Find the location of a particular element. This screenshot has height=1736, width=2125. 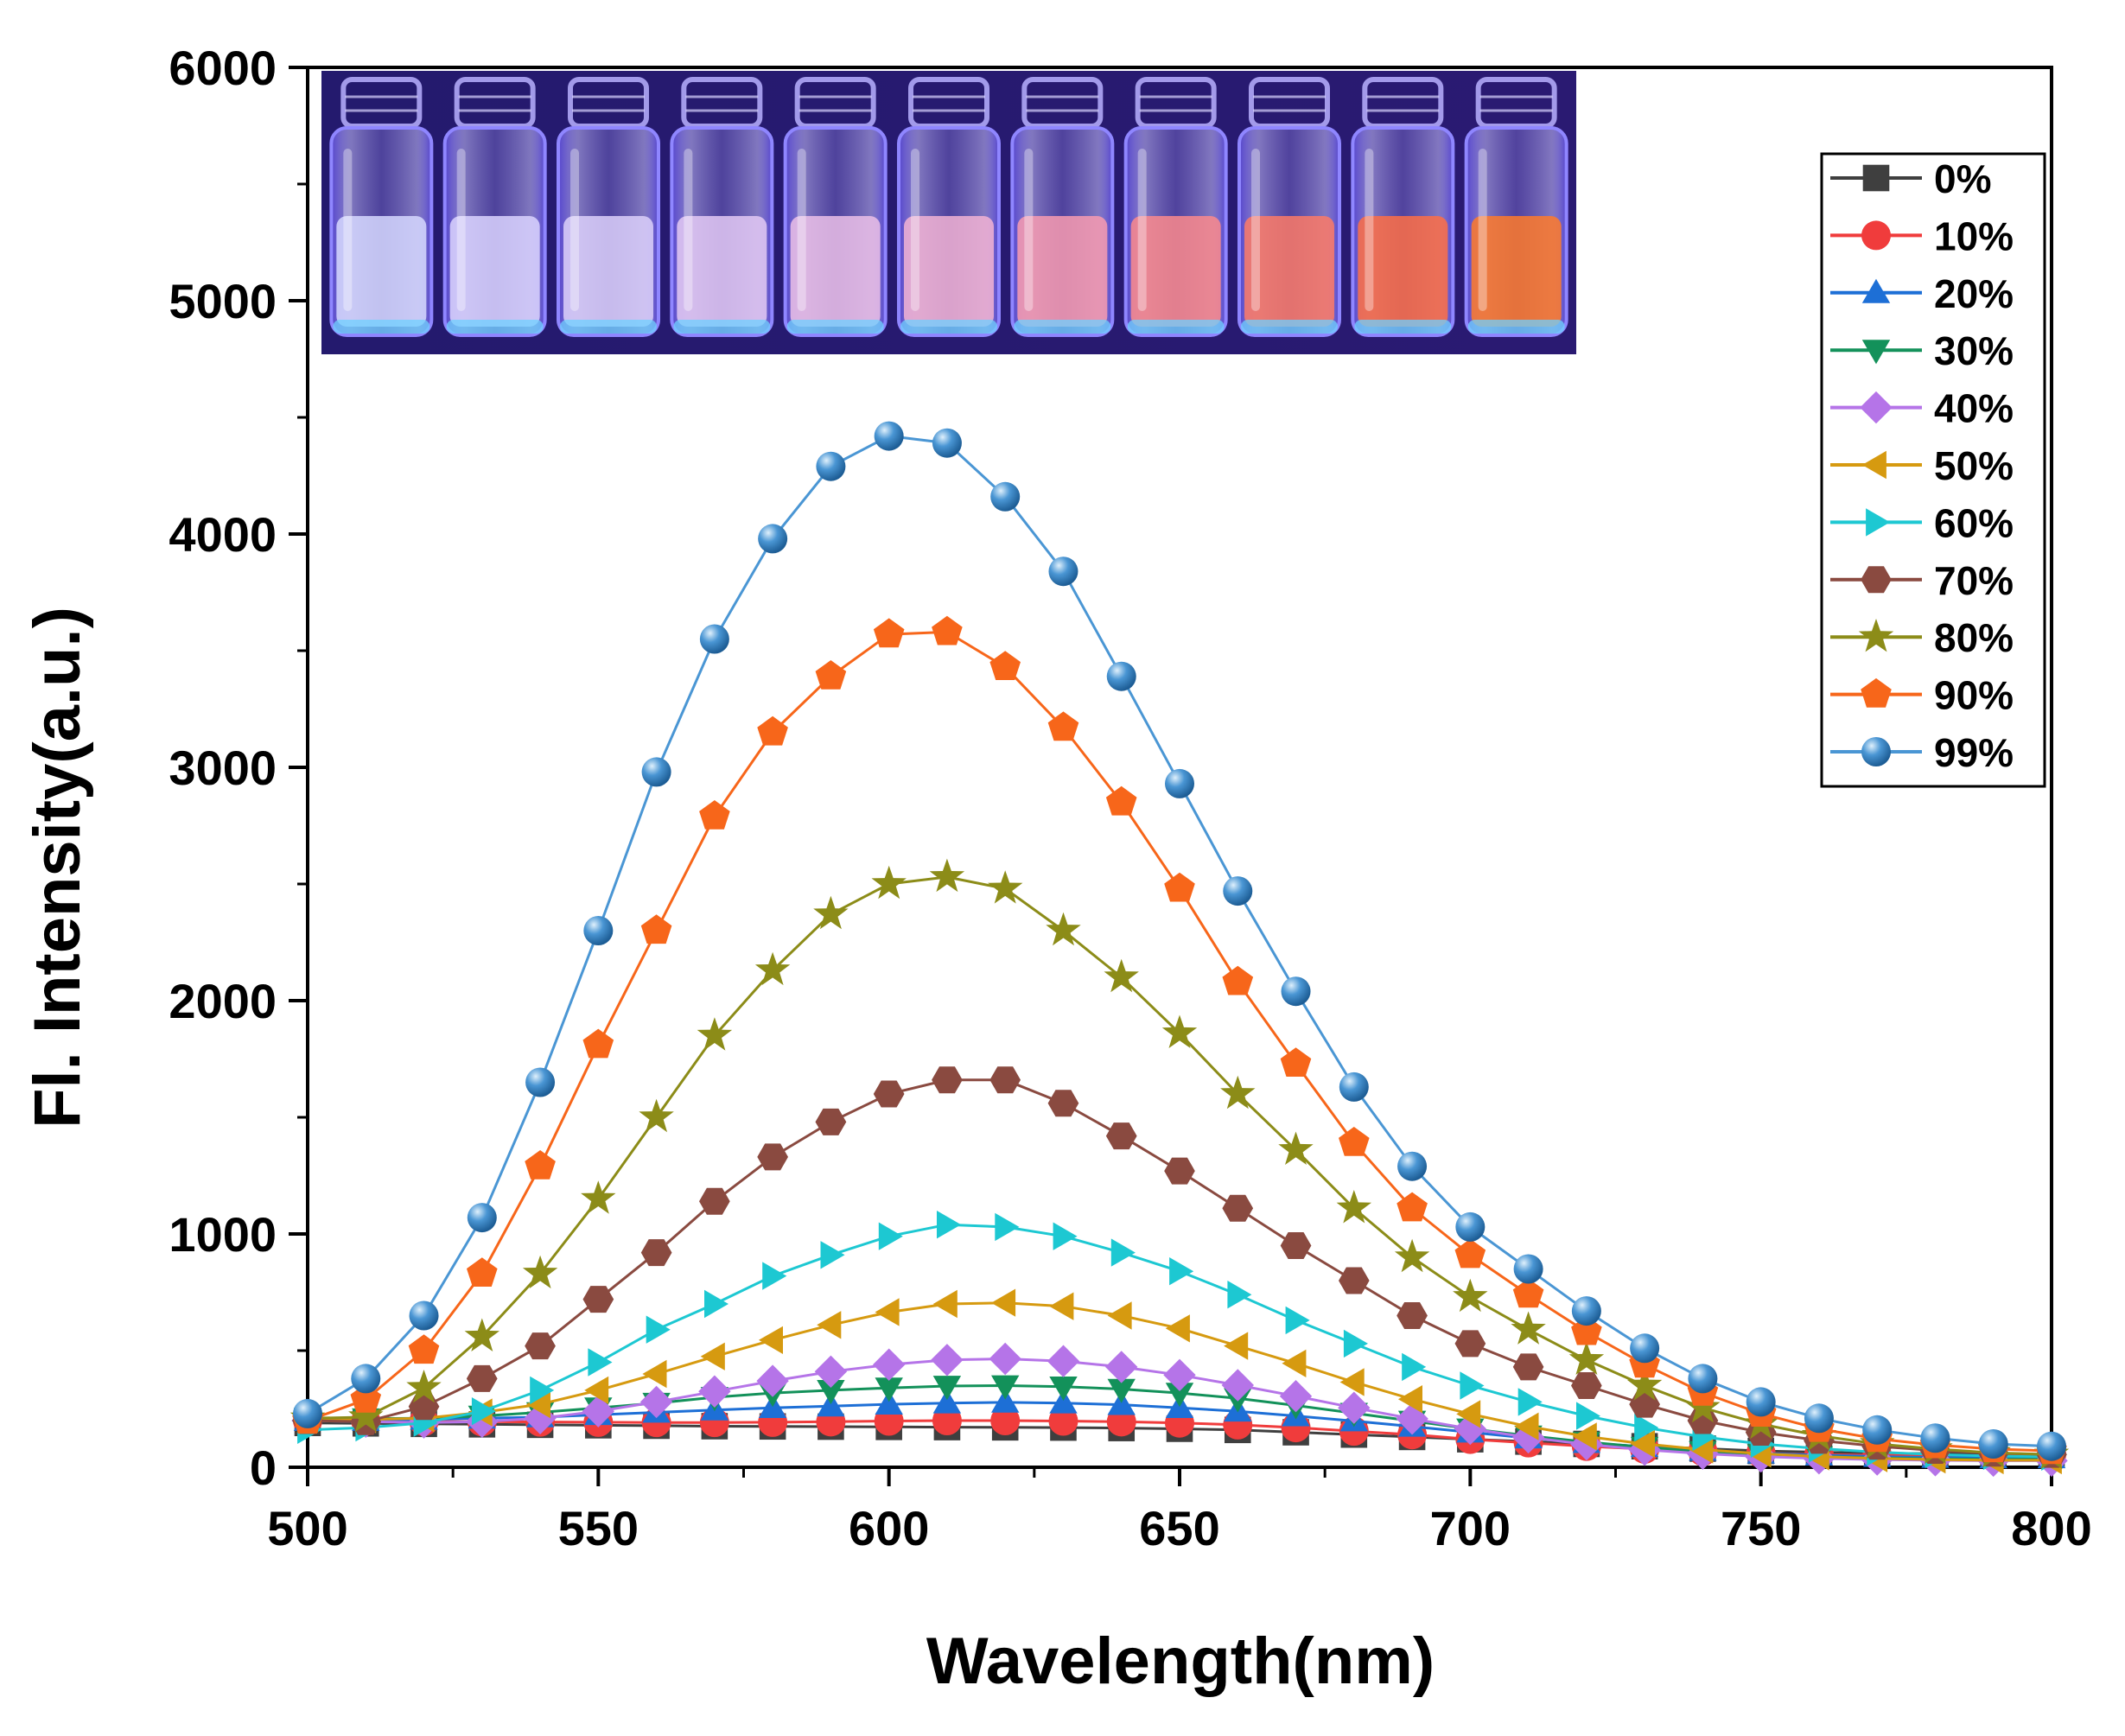

legend-label: 70% is located at coordinates (1974, 580).